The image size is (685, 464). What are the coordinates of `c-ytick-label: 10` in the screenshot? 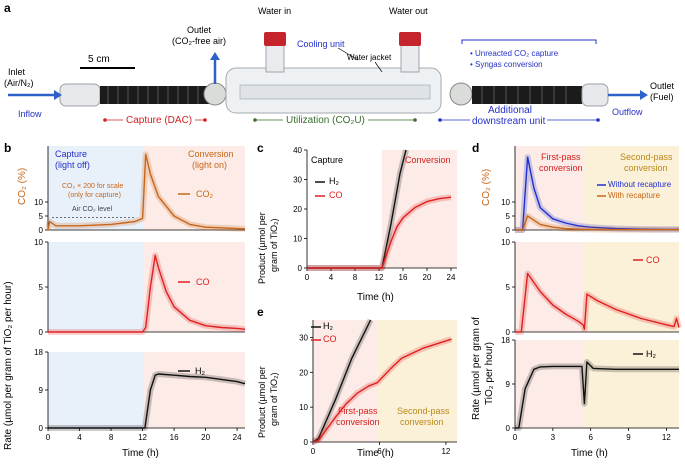 It's located at (297, 239).